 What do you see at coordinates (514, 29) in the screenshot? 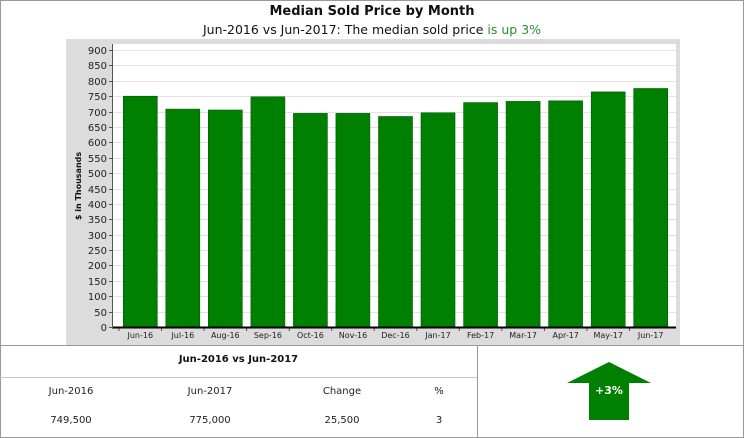
I see `subtitle-change: is up 3%` at bounding box center [514, 29].